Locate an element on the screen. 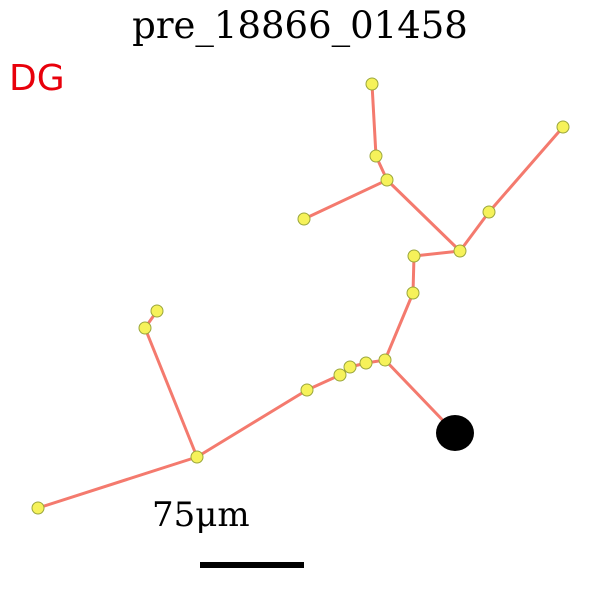 The image size is (600, 600). region-label: DG is located at coordinates (37, 78).